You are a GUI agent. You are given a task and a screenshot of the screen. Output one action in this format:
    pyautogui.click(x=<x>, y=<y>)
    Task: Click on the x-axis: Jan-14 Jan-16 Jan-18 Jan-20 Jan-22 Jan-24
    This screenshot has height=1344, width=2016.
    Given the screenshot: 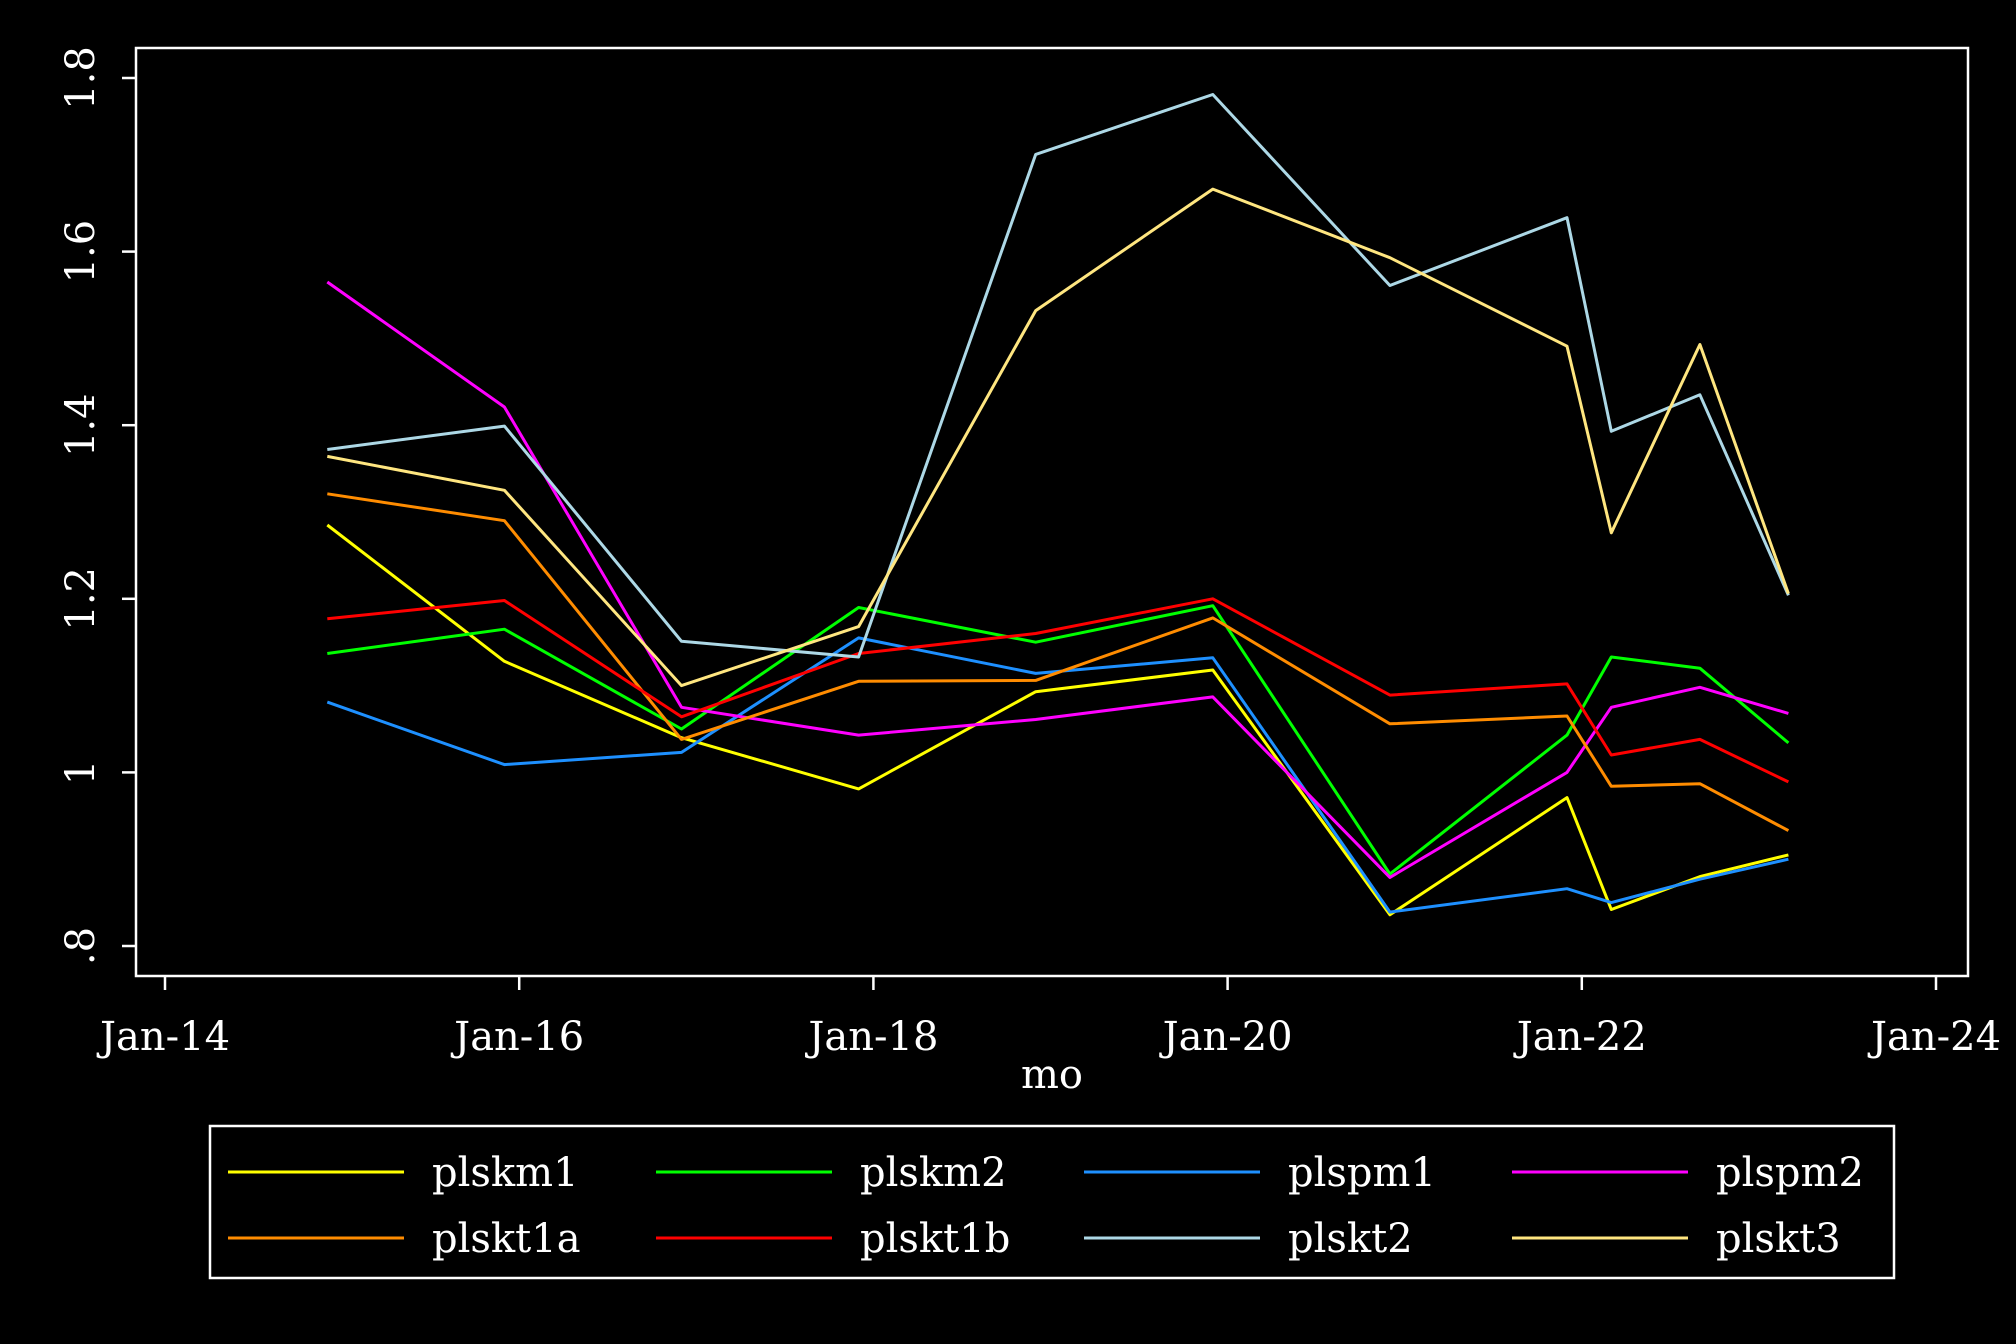 What is the action you would take?
    pyautogui.click(x=1048, y=1018)
    